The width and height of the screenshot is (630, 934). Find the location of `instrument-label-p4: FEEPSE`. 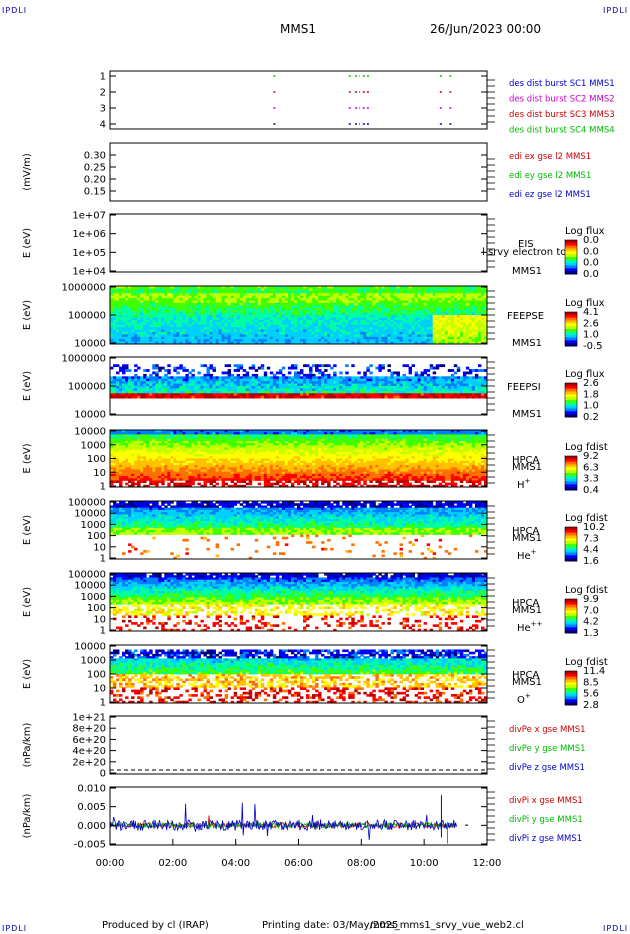

instrument-label-p4: FEEPSE is located at coordinates (525, 316).